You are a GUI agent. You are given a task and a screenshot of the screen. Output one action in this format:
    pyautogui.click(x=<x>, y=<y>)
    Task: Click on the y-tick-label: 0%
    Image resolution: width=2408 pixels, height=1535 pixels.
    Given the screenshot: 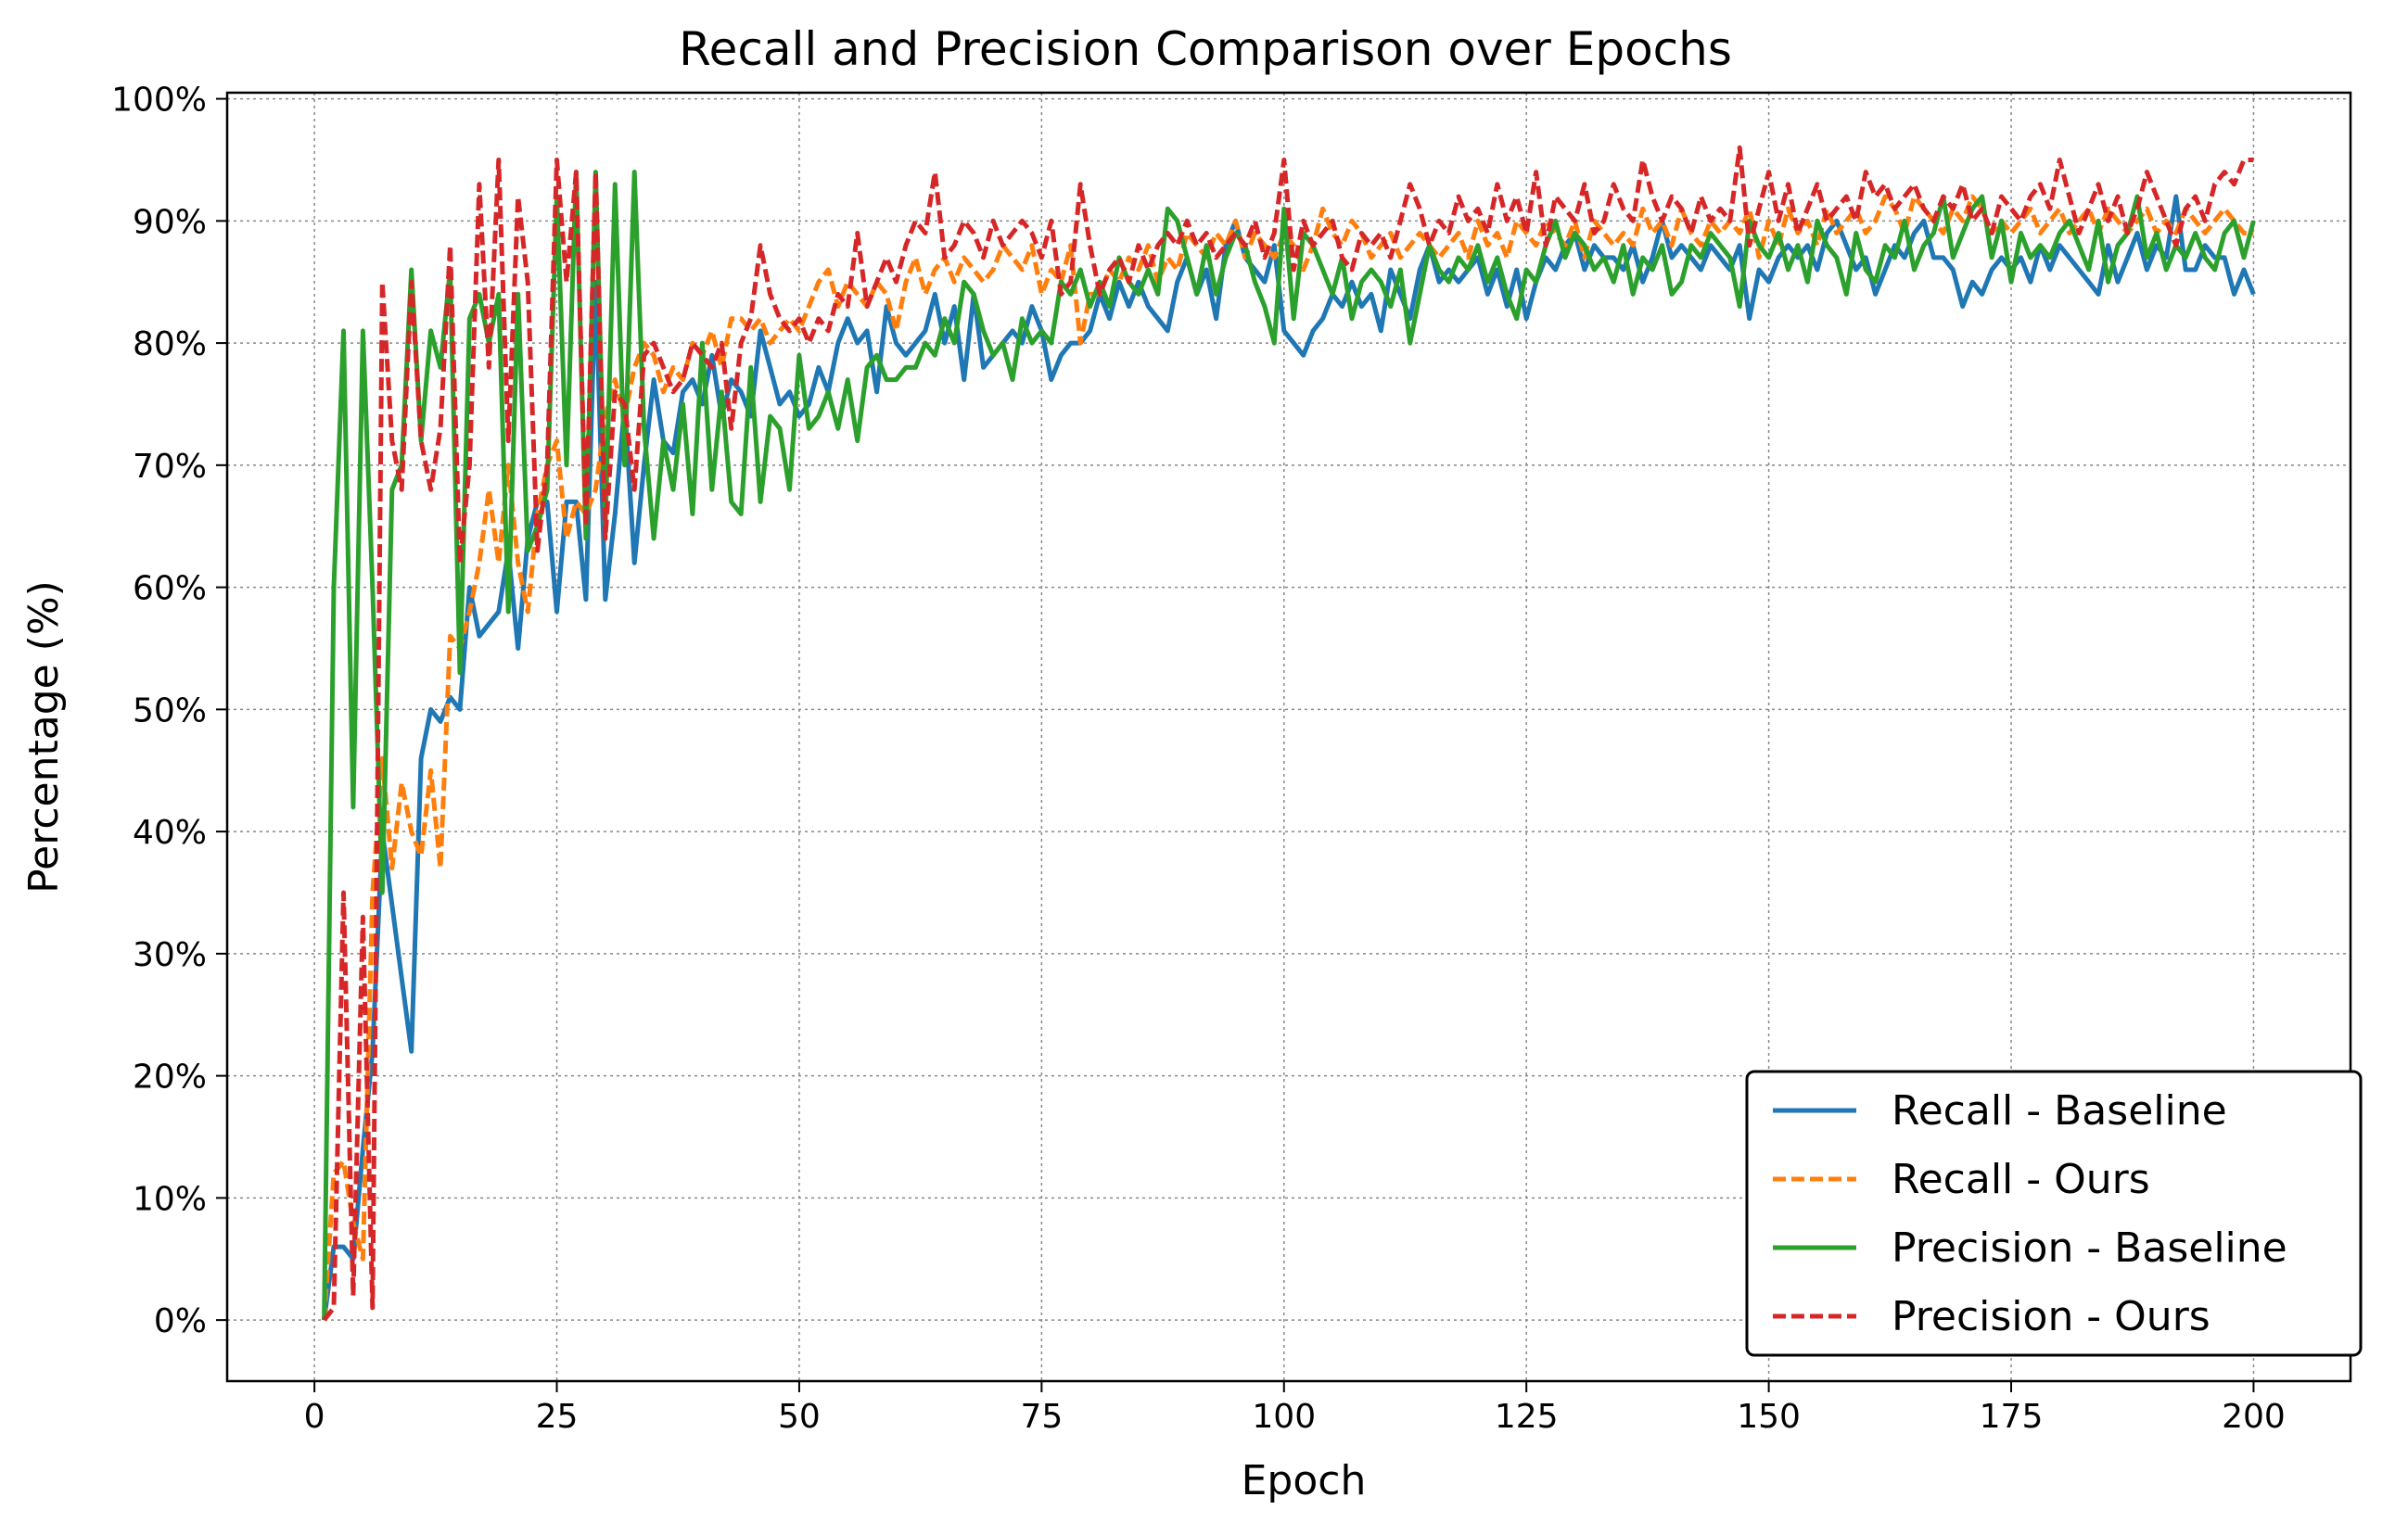 What is the action you would take?
    pyautogui.click(x=180, y=1321)
    